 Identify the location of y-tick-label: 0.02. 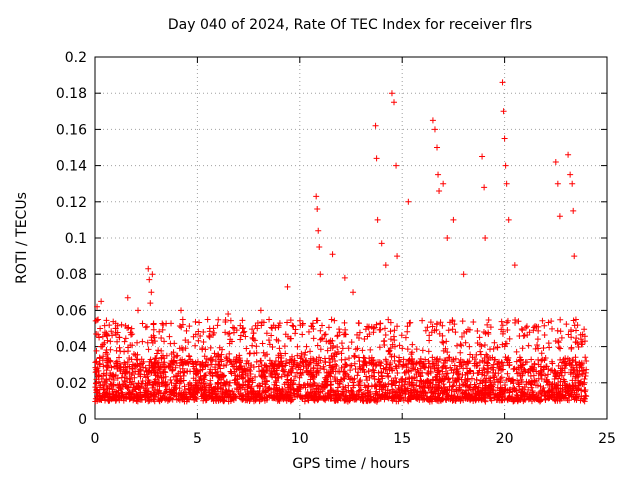
(71, 384).